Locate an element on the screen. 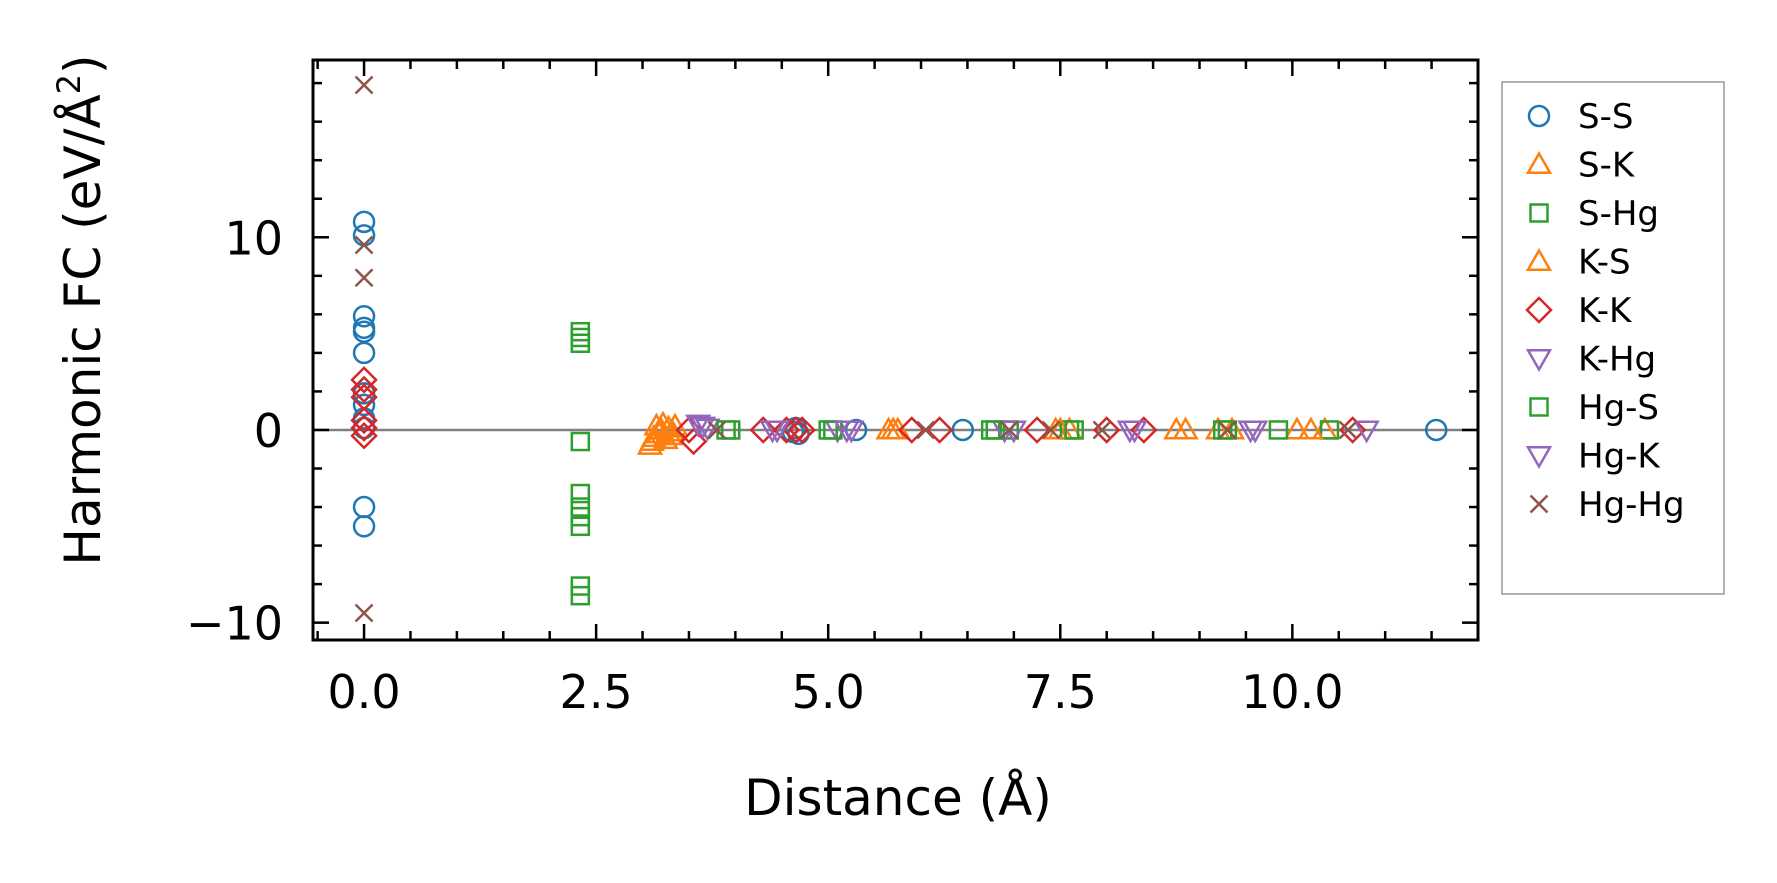 This screenshot has height=883, width=1777. x-axis-label: Distance (Å) is located at coordinates (898, 798).